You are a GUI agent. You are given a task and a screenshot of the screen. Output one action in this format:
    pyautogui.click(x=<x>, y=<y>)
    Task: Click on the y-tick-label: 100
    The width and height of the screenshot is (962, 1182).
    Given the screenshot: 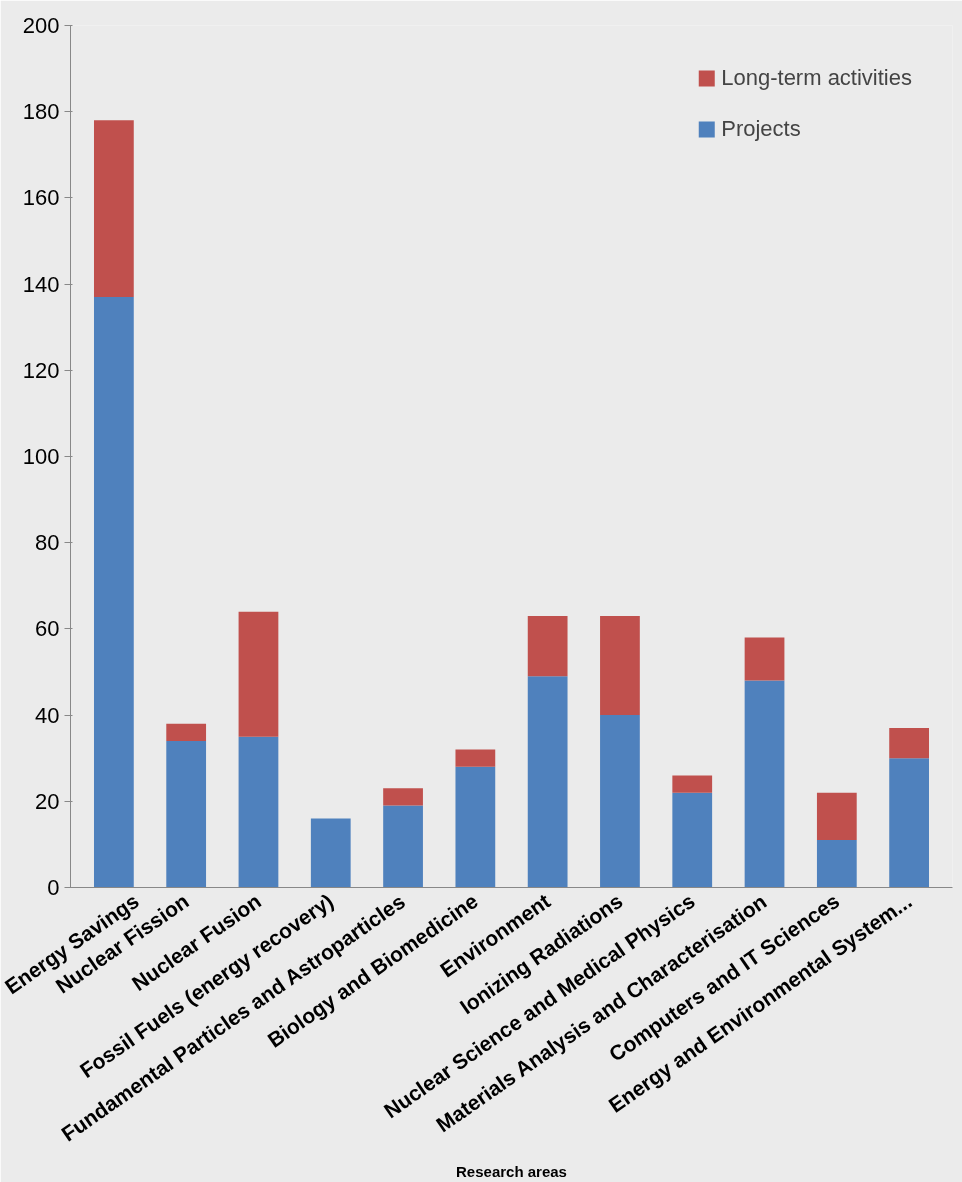 What is the action you would take?
    pyautogui.click(x=41, y=456)
    